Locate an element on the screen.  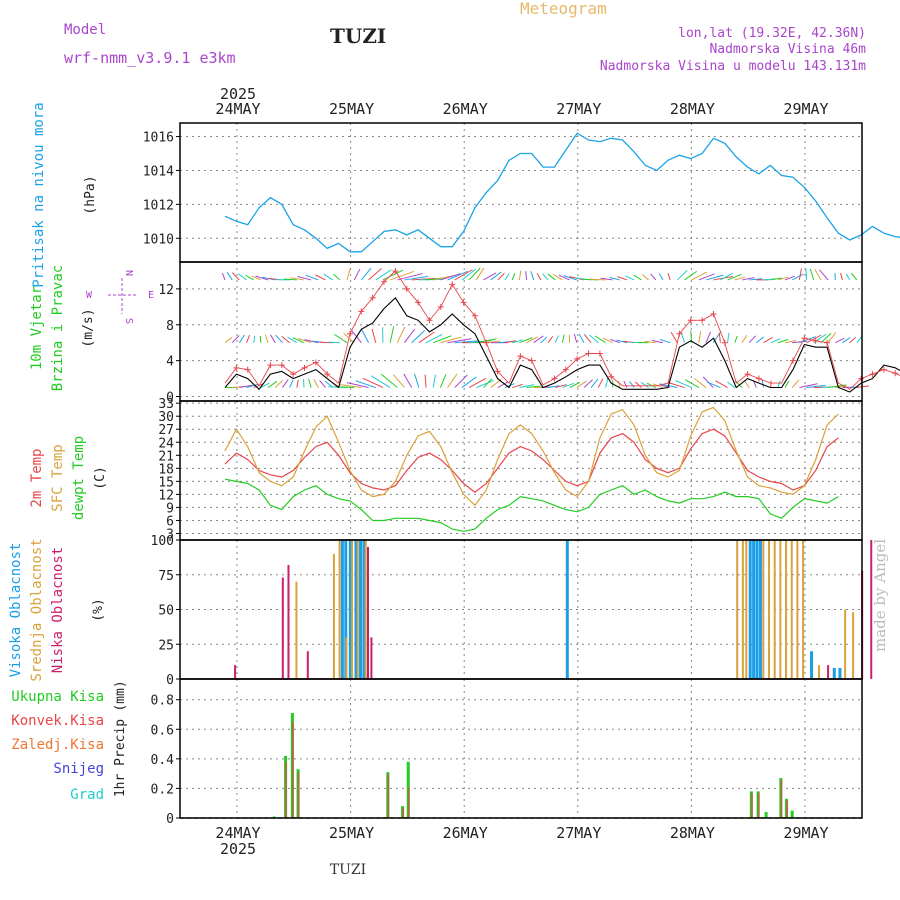
top-day-labels: 24MAY 25MAY 26MAY 27MAY 28MAY 29MAY is located at coordinates (521, 109).